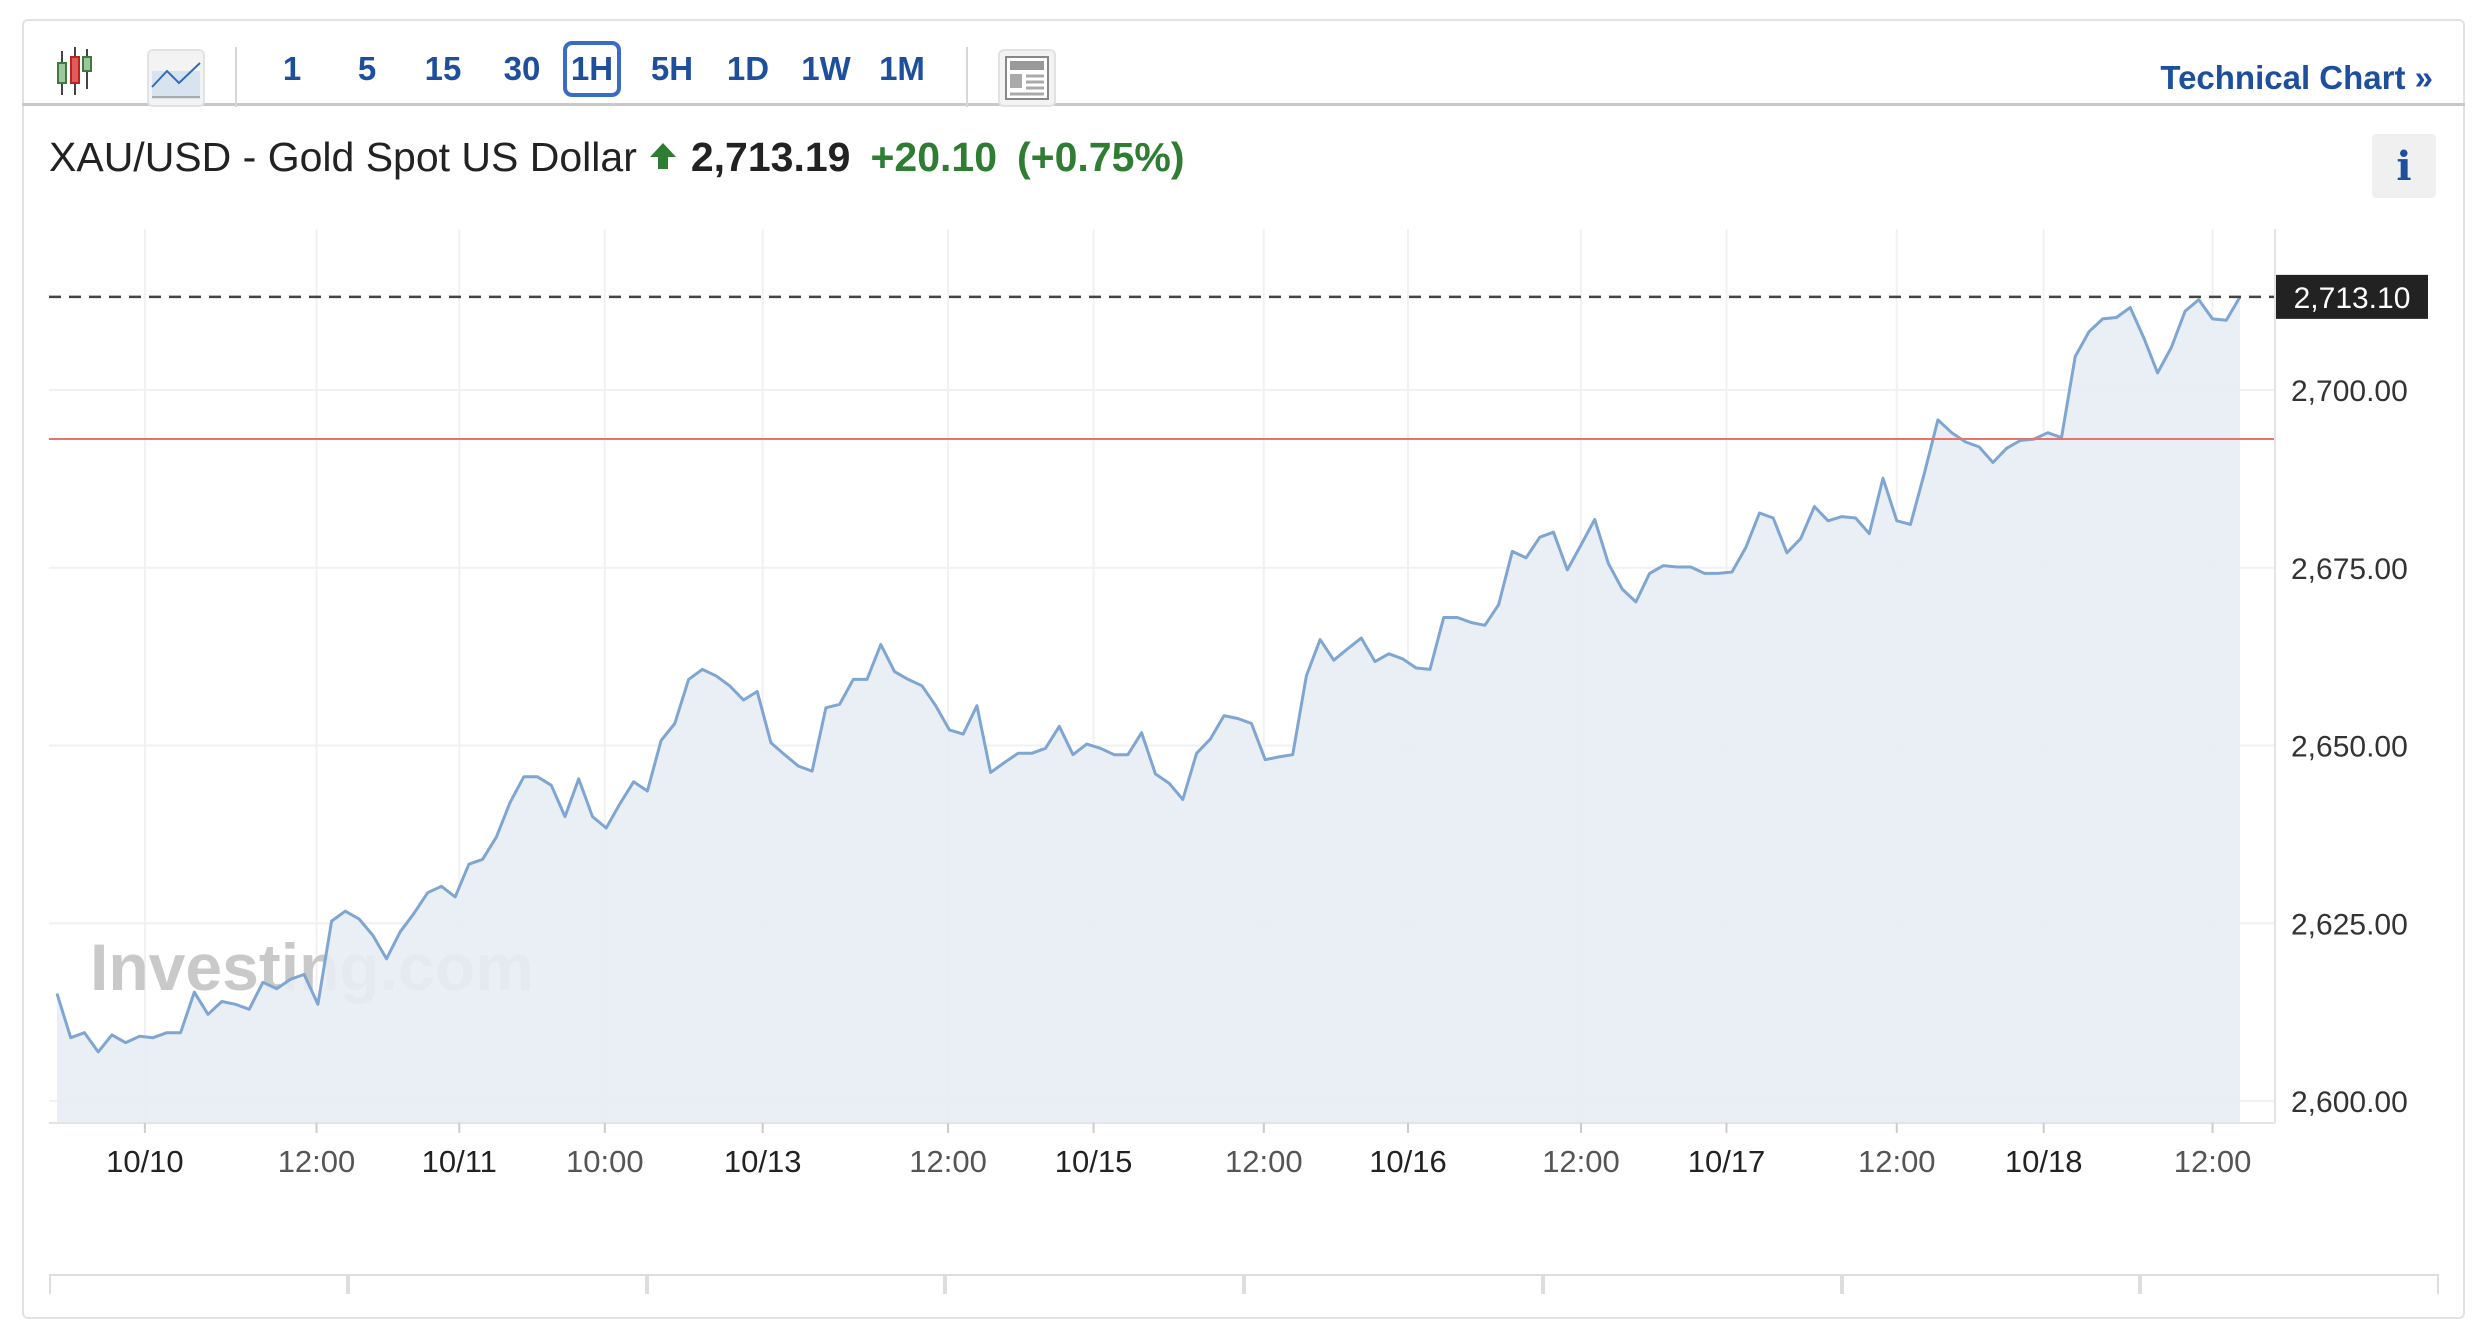 The height and width of the screenshot is (1319, 2477). Describe the element at coordinates (770, 157) in the screenshot. I see `last-price: 2,713.19` at that location.